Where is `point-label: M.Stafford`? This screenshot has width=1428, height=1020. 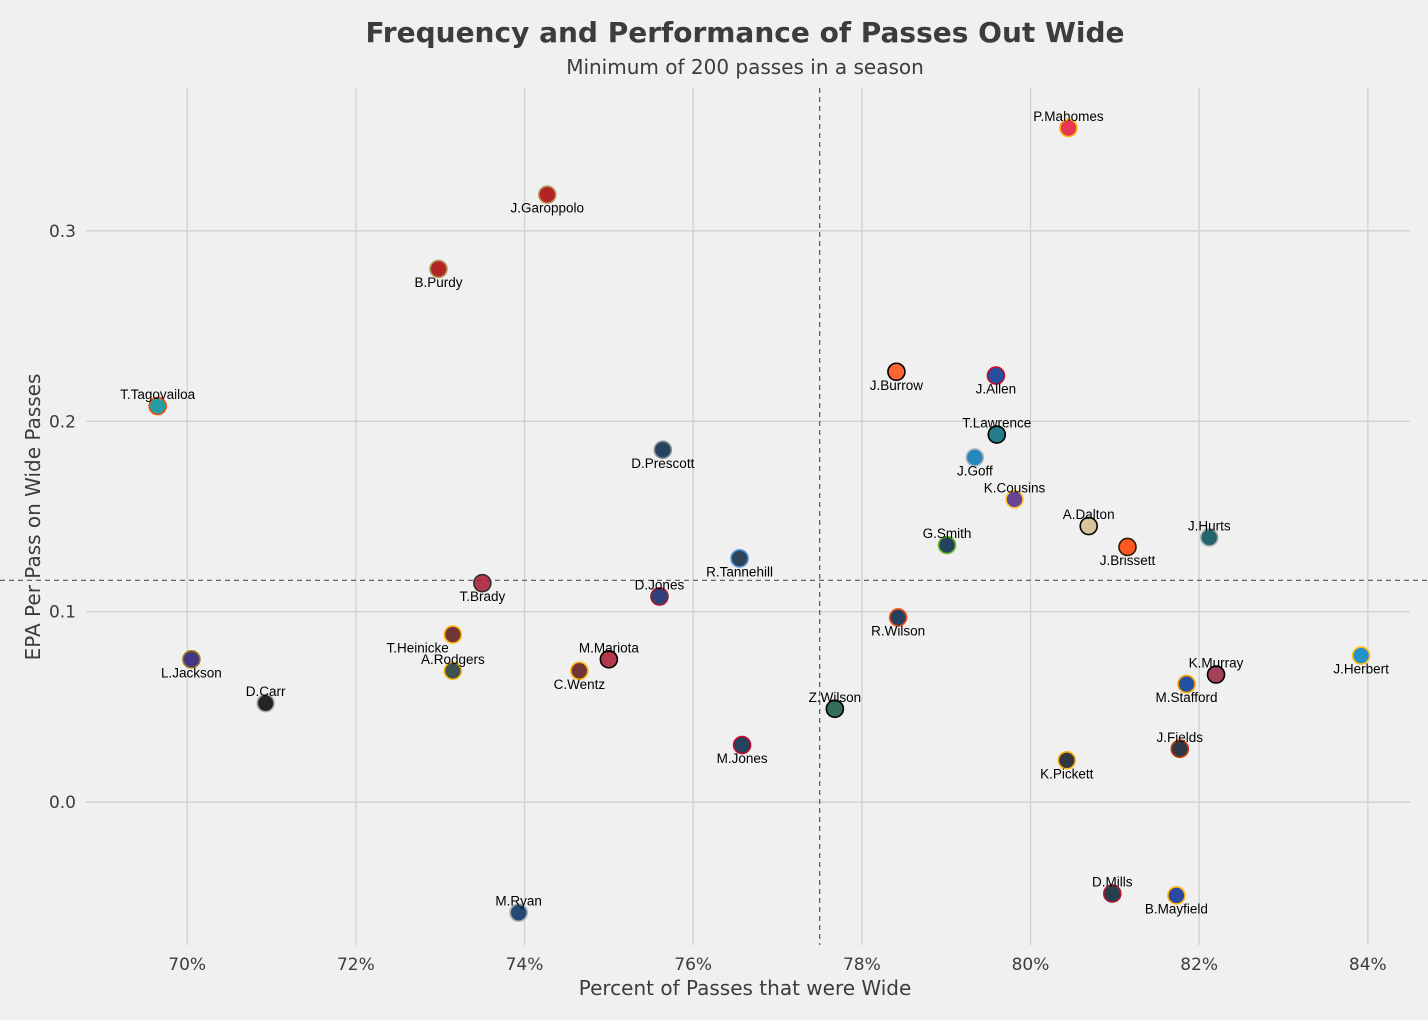
point-label: M.Stafford is located at coordinates (1187, 697).